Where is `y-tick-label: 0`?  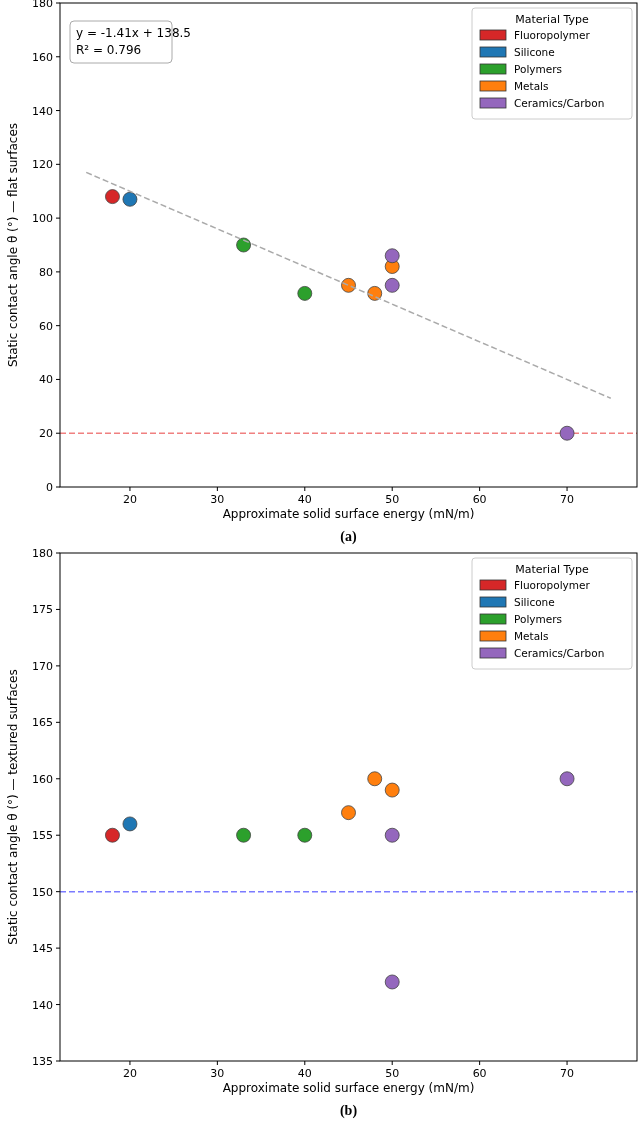 y-tick-label: 0 is located at coordinates (49, 487).